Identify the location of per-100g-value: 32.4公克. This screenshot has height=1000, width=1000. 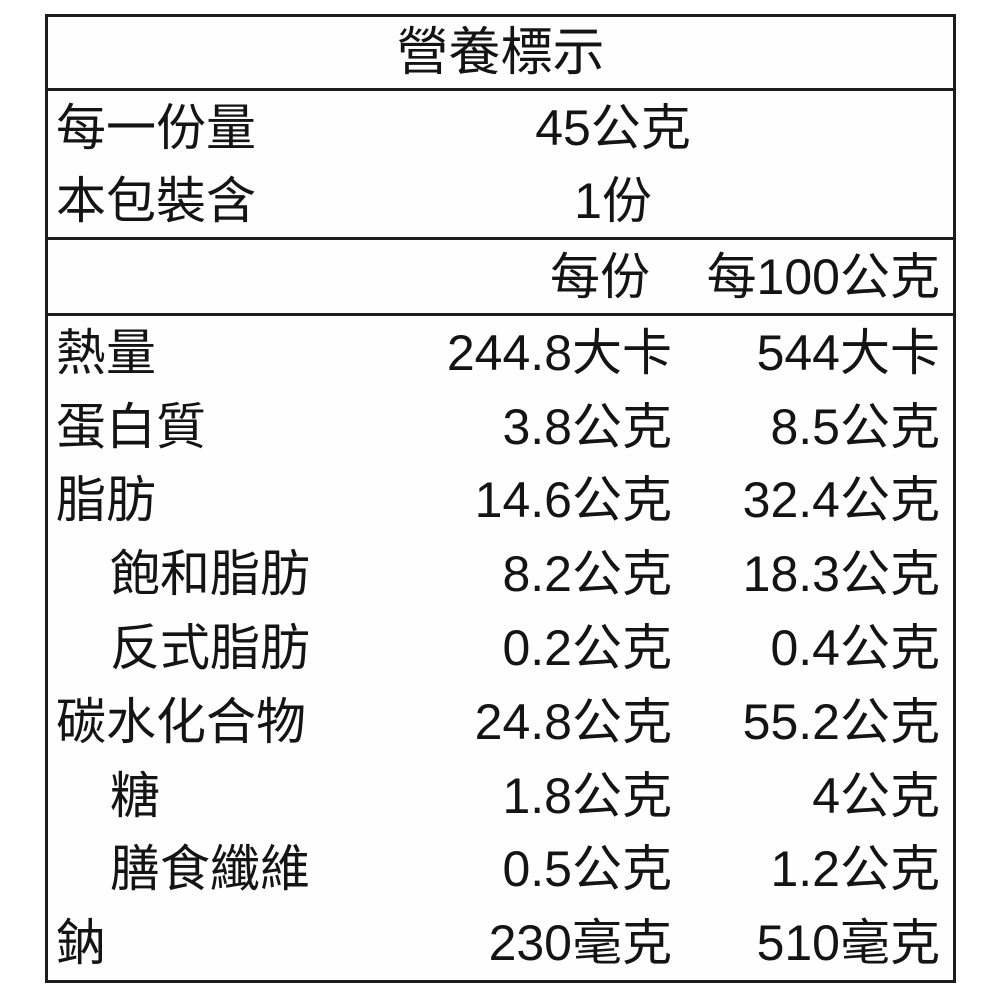
(841, 500).